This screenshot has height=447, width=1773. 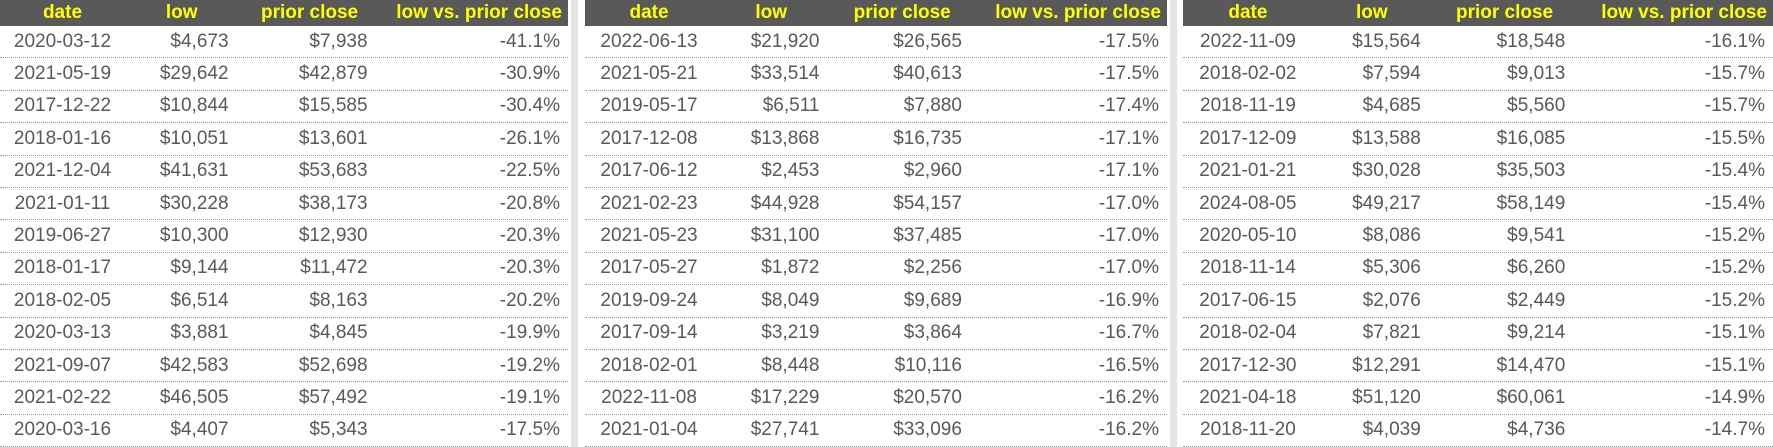 What do you see at coordinates (927, 236) in the screenshot?
I see `prior-close-cell: $37,485` at bounding box center [927, 236].